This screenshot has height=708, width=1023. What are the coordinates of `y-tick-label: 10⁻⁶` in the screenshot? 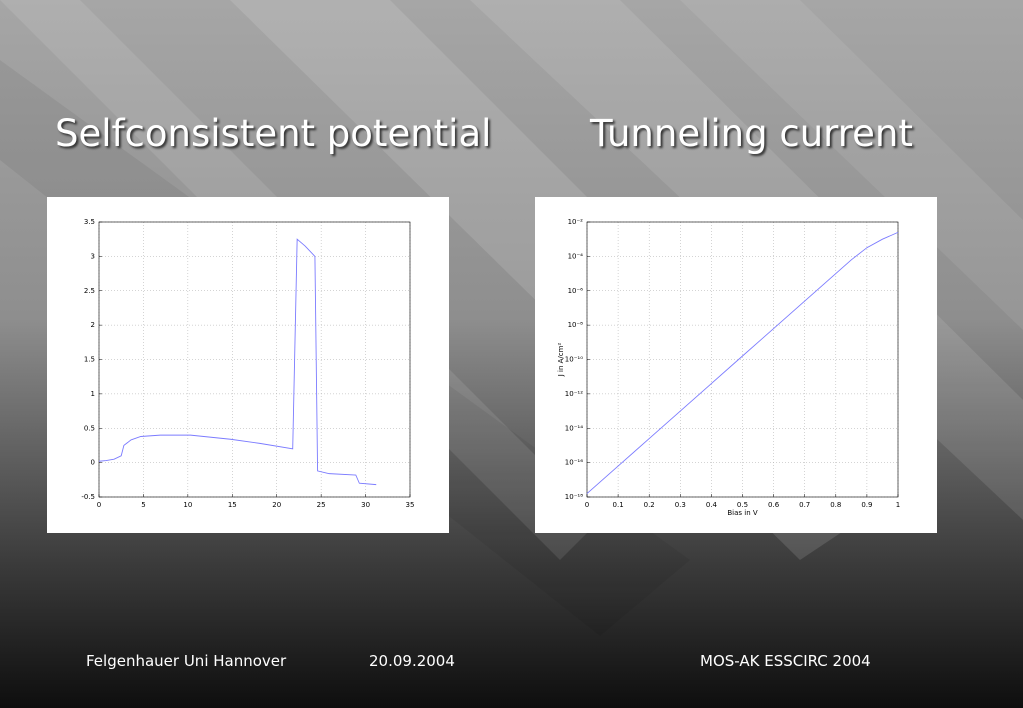 It's located at (576, 291).